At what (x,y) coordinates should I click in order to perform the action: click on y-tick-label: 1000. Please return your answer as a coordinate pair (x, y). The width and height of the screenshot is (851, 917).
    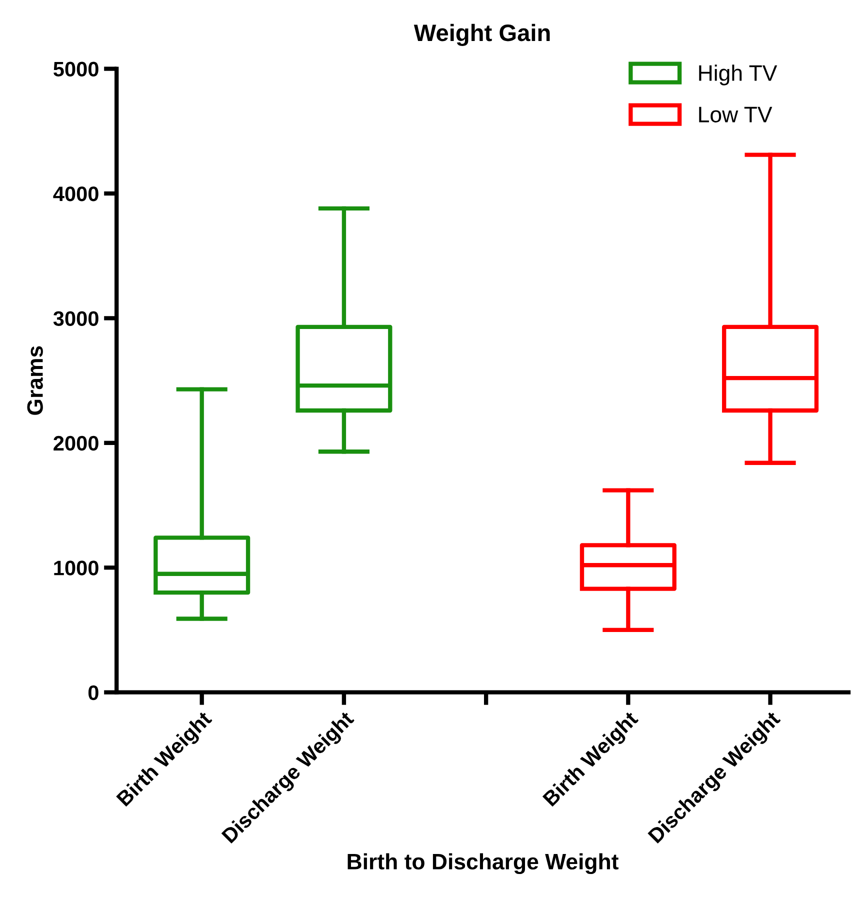
    Looking at the image, I should click on (76, 568).